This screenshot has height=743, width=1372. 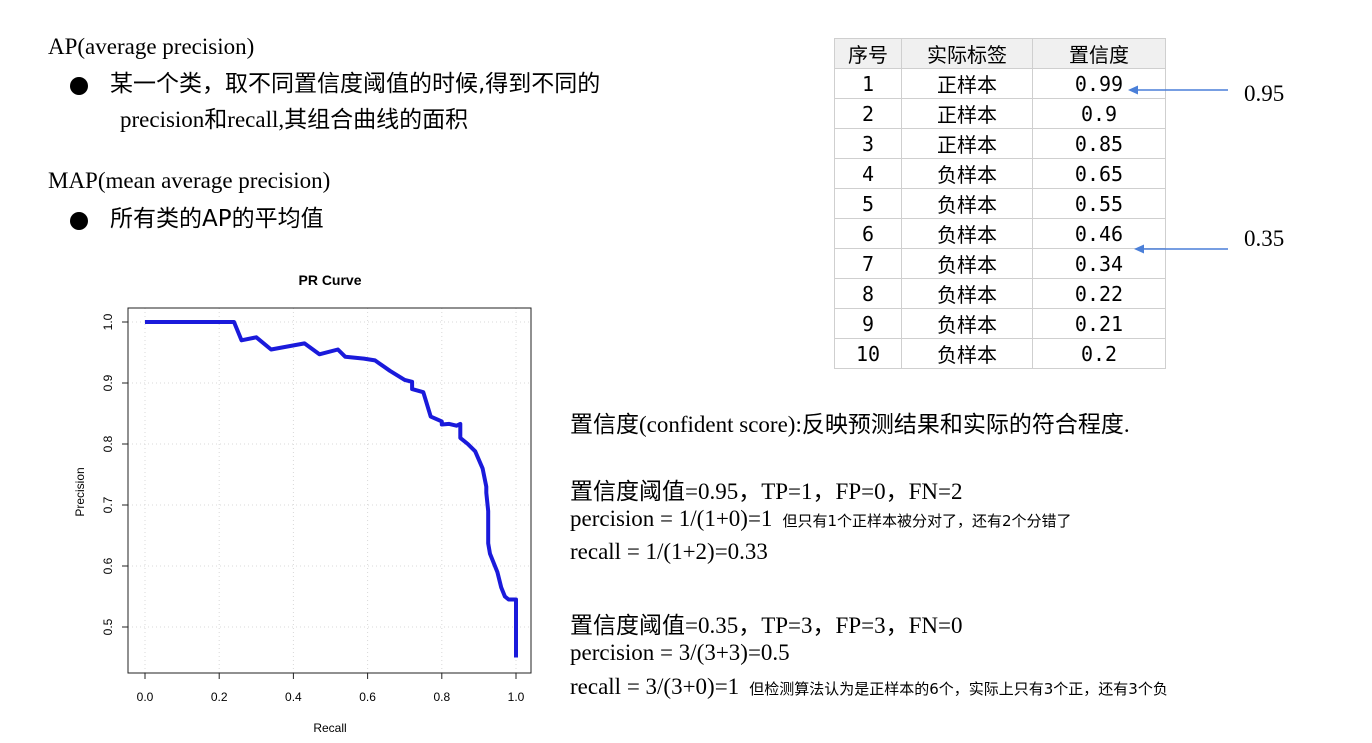 What do you see at coordinates (219, 697) in the screenshot?
I see `x-tick-label: 0.2` at bounding box center [219, 697].